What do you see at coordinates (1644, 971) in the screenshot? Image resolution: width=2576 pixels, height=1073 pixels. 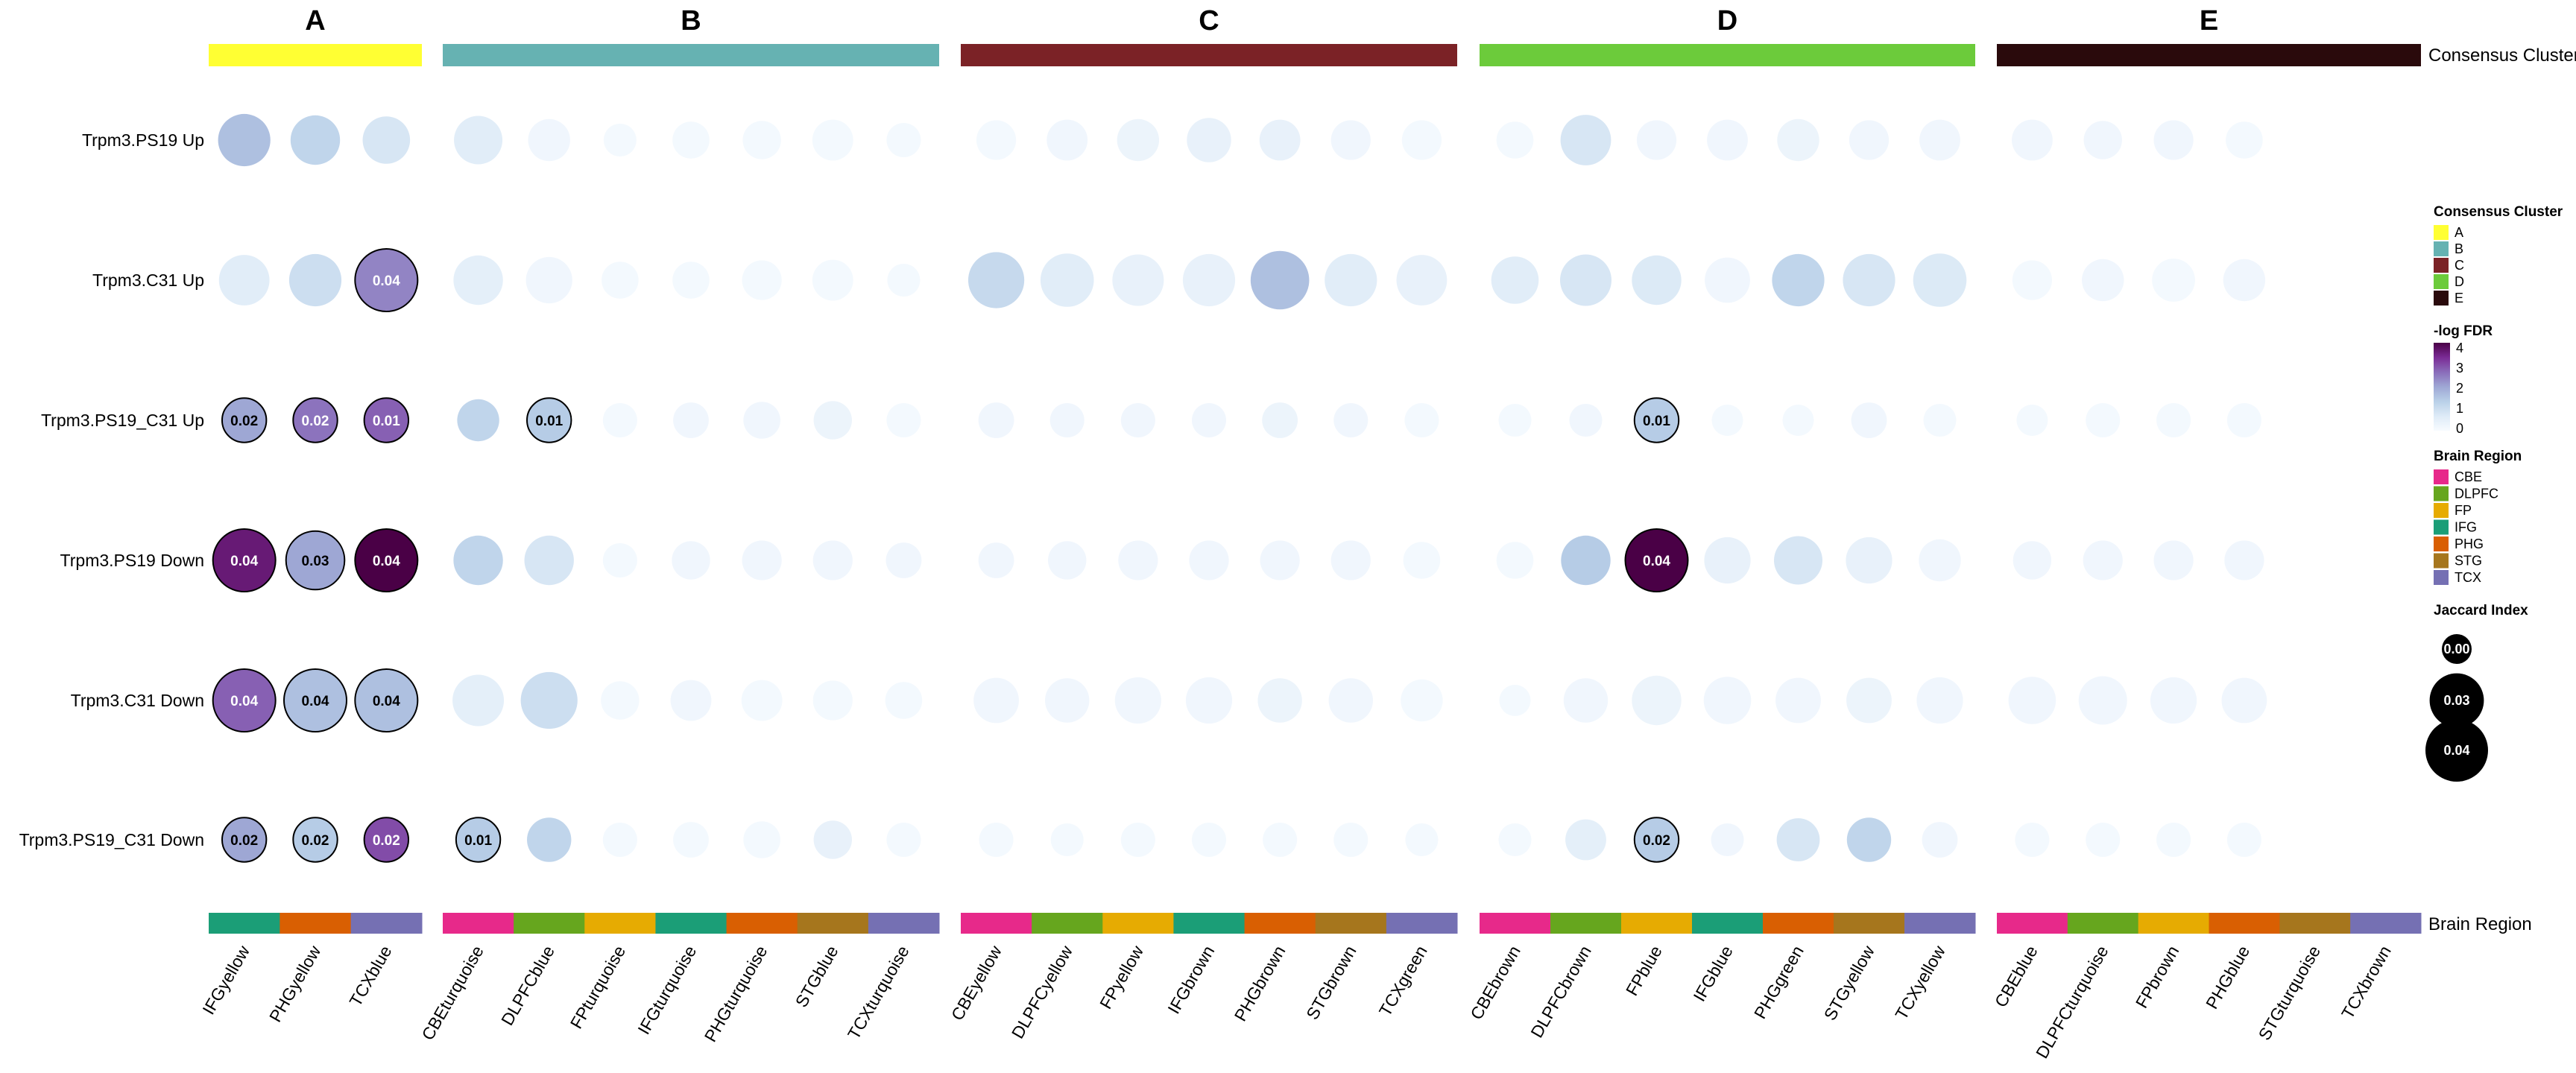 I see `column-label: FPblue` at bounding box center [1644, 971].